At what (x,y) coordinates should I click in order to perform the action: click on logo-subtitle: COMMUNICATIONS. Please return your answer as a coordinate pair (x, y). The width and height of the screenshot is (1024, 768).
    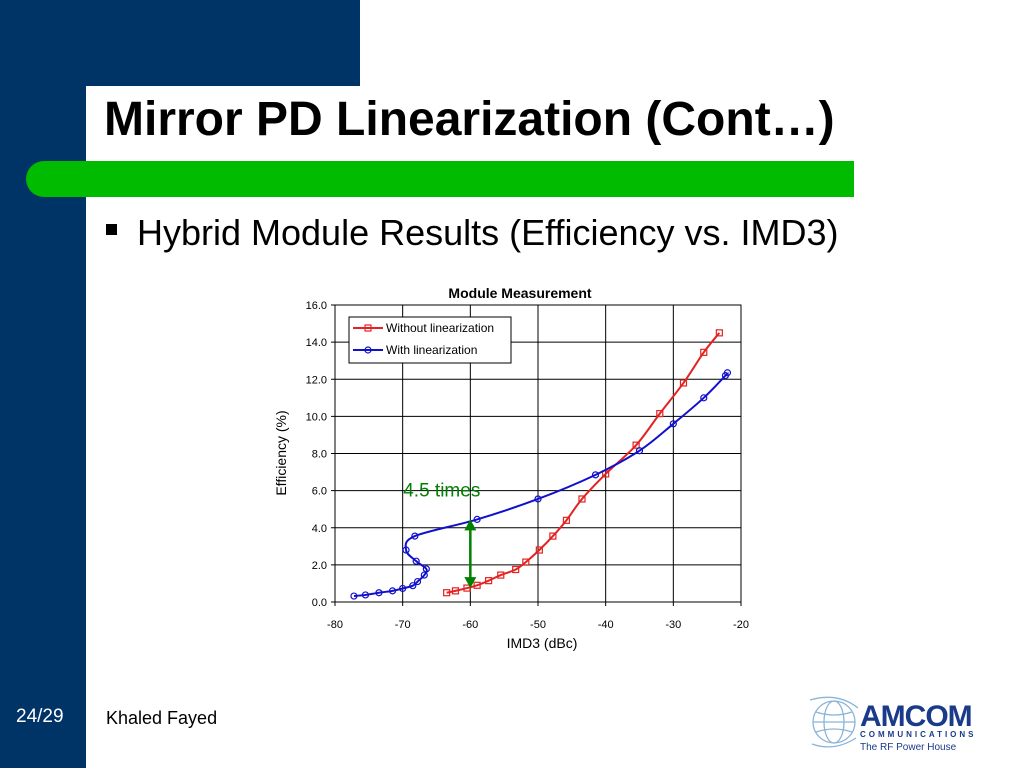
    Looking at the image, I should click on (918, 734).